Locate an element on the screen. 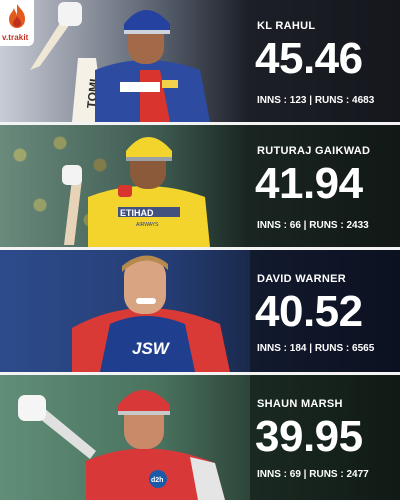 This screenshot has height=500, width=400. player-average-3: 40.52 is located at coordinates (309, 311).